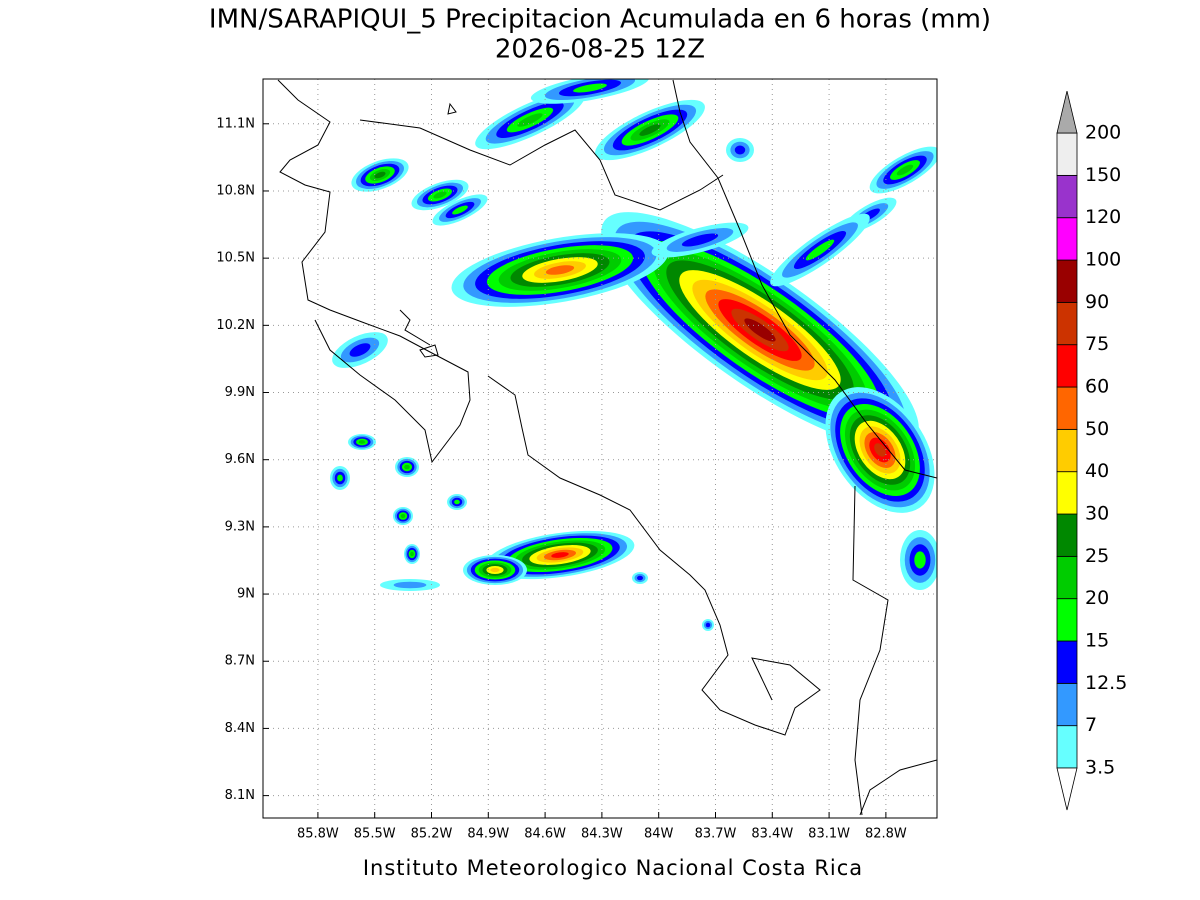 The width and height of the screenshot is (1200, 900). I want to click on lat-tick-label: 8.7N, so click(240, 661).